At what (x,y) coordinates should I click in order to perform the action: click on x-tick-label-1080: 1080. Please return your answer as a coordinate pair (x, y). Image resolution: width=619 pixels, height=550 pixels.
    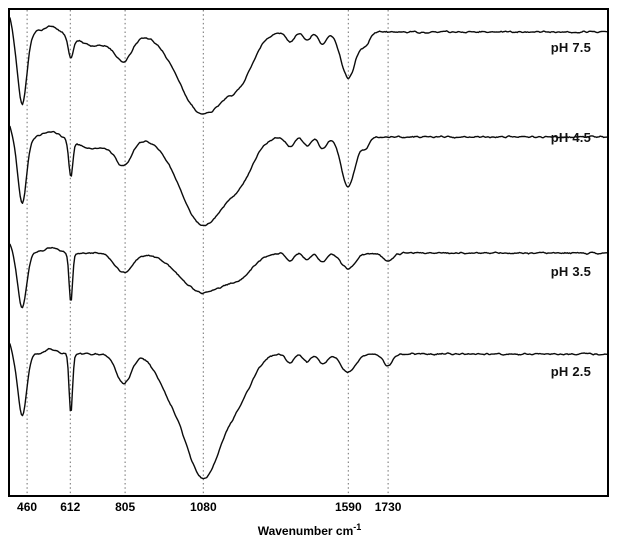
    Looking at the image, I should click on (203, 507).